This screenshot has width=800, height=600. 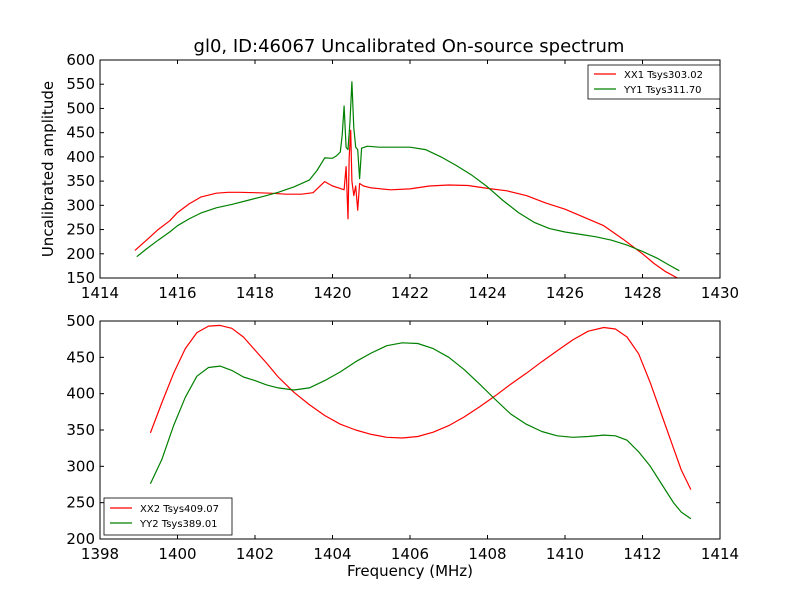 I want to click on x-tick-label: 1406, so click(x=410, y=554).